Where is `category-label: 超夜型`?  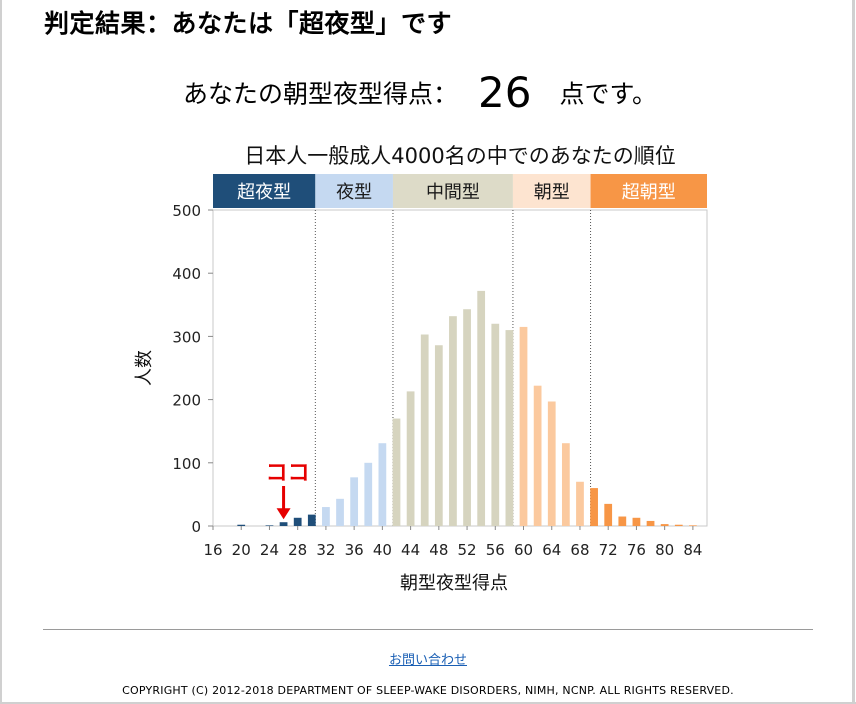
category-label: 超夜型 is located at coordinates (264, 192).